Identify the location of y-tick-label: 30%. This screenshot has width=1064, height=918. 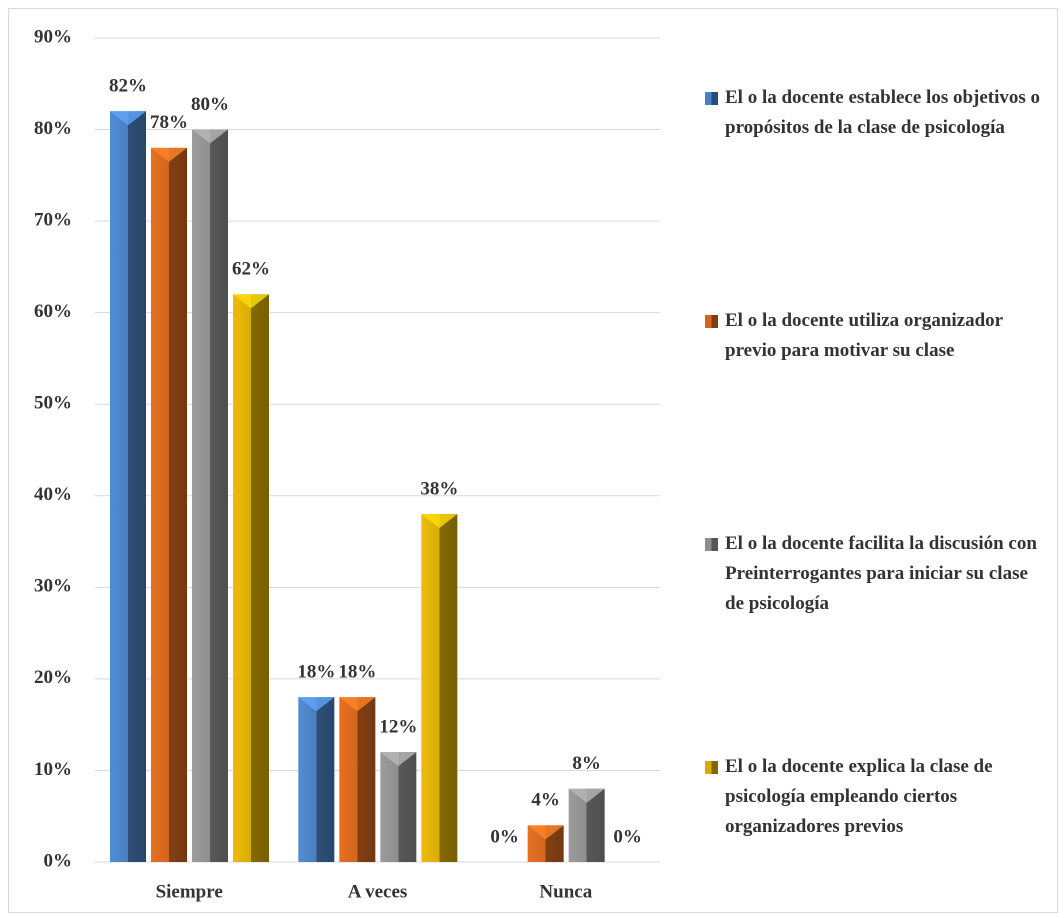
(53, 586).